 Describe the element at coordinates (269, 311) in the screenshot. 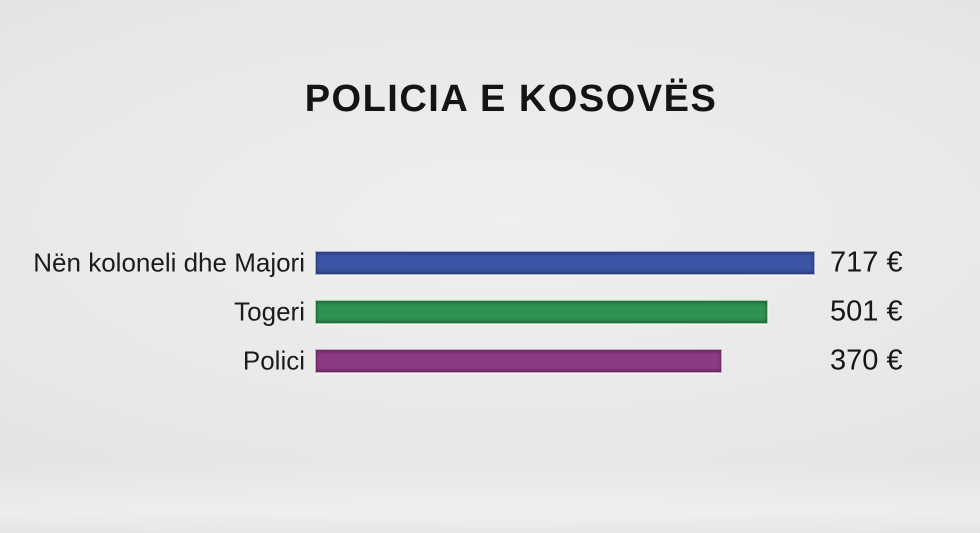

I see `category-label: Togeri` at that location.